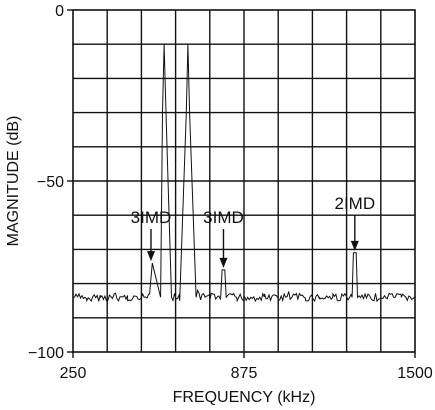 The image size is (435, 410). I want to click on y-tick-labels: 0 −50 −100, so click(50, 182).